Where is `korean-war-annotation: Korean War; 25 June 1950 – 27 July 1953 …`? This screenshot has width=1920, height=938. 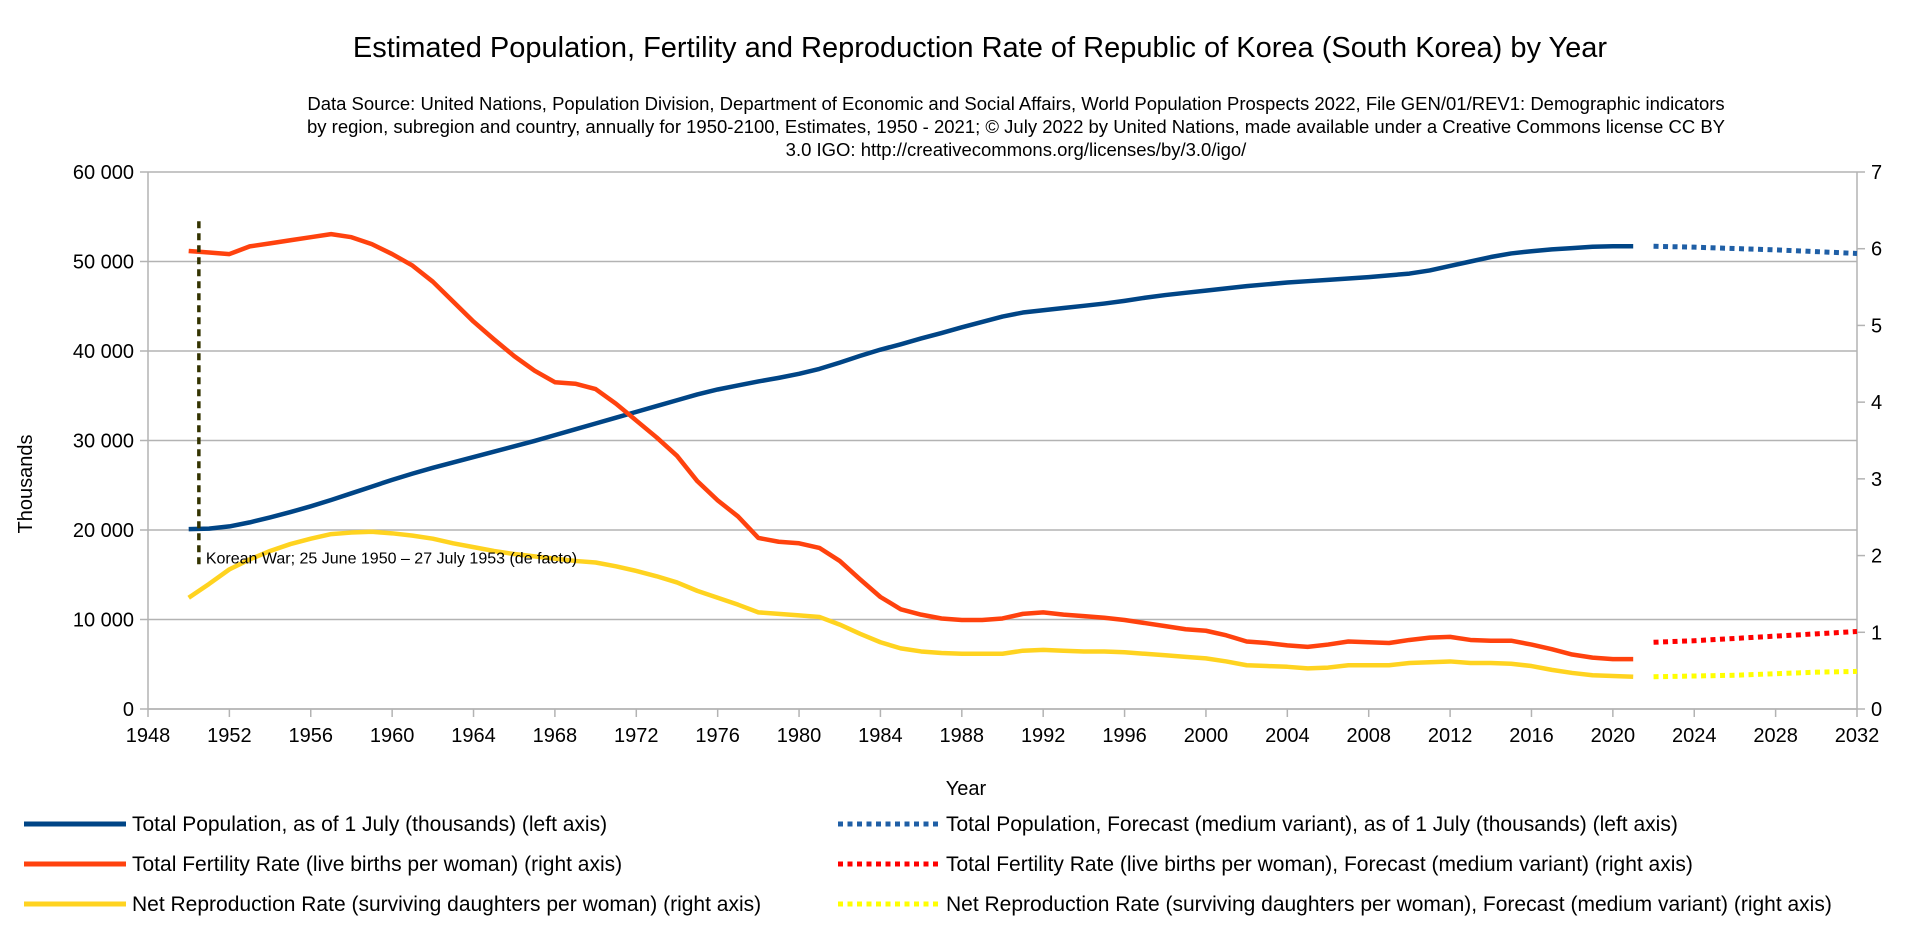 korean-war-annotation: Korean War; 25 June 1950 – 27 July 1953 … is located at coordinates (387, 395).